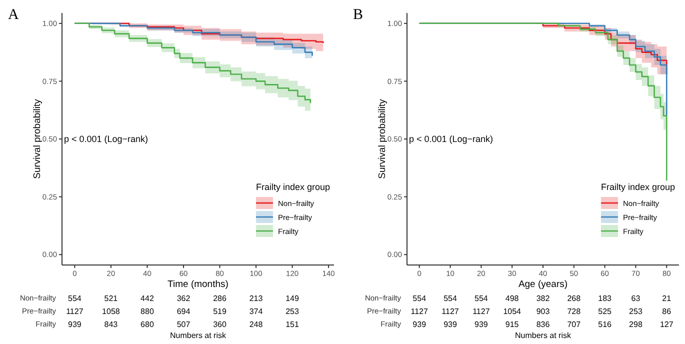 The height and width of the screenshot is (344, 685). What do you see at coordinates (543, 311) in the screenshot?
I see `data-label: 903` at bounding box center [543, 311].